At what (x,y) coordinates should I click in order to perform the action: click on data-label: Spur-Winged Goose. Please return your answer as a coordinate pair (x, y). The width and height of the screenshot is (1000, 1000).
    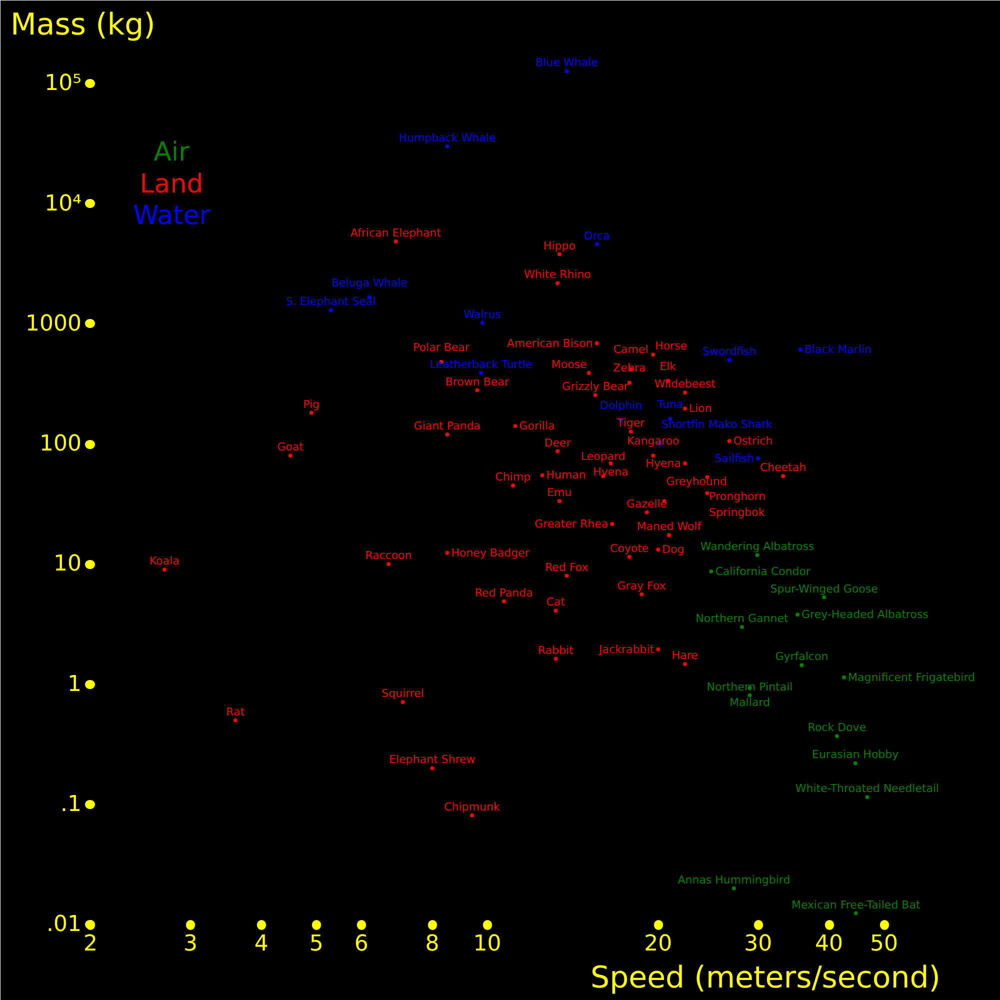
    Looking at the image, I should click on (824, 589).